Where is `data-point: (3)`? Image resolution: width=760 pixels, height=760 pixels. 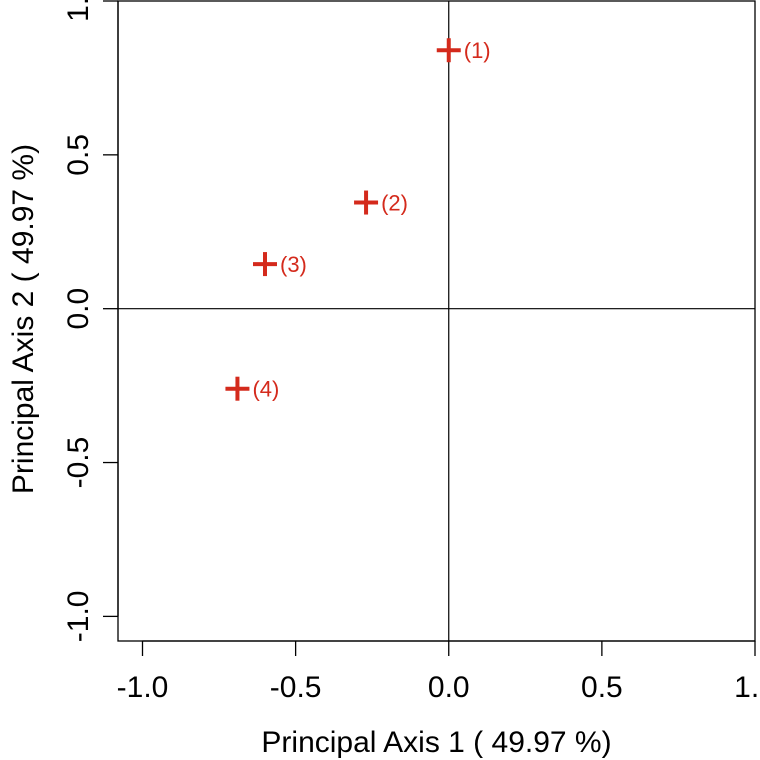 data-point: (3) is located at coordinates (280, 264).